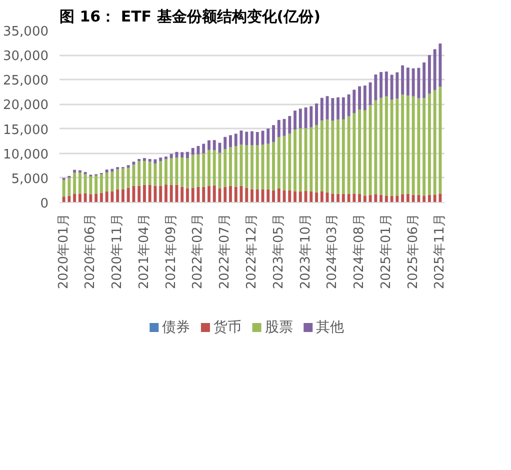 Image resolution: width=511 pixels, height=470 pixels. Describe the element at coordinates (332, 251) in the screenshot. I see `x-tick-label: 2024年03月` at that location.